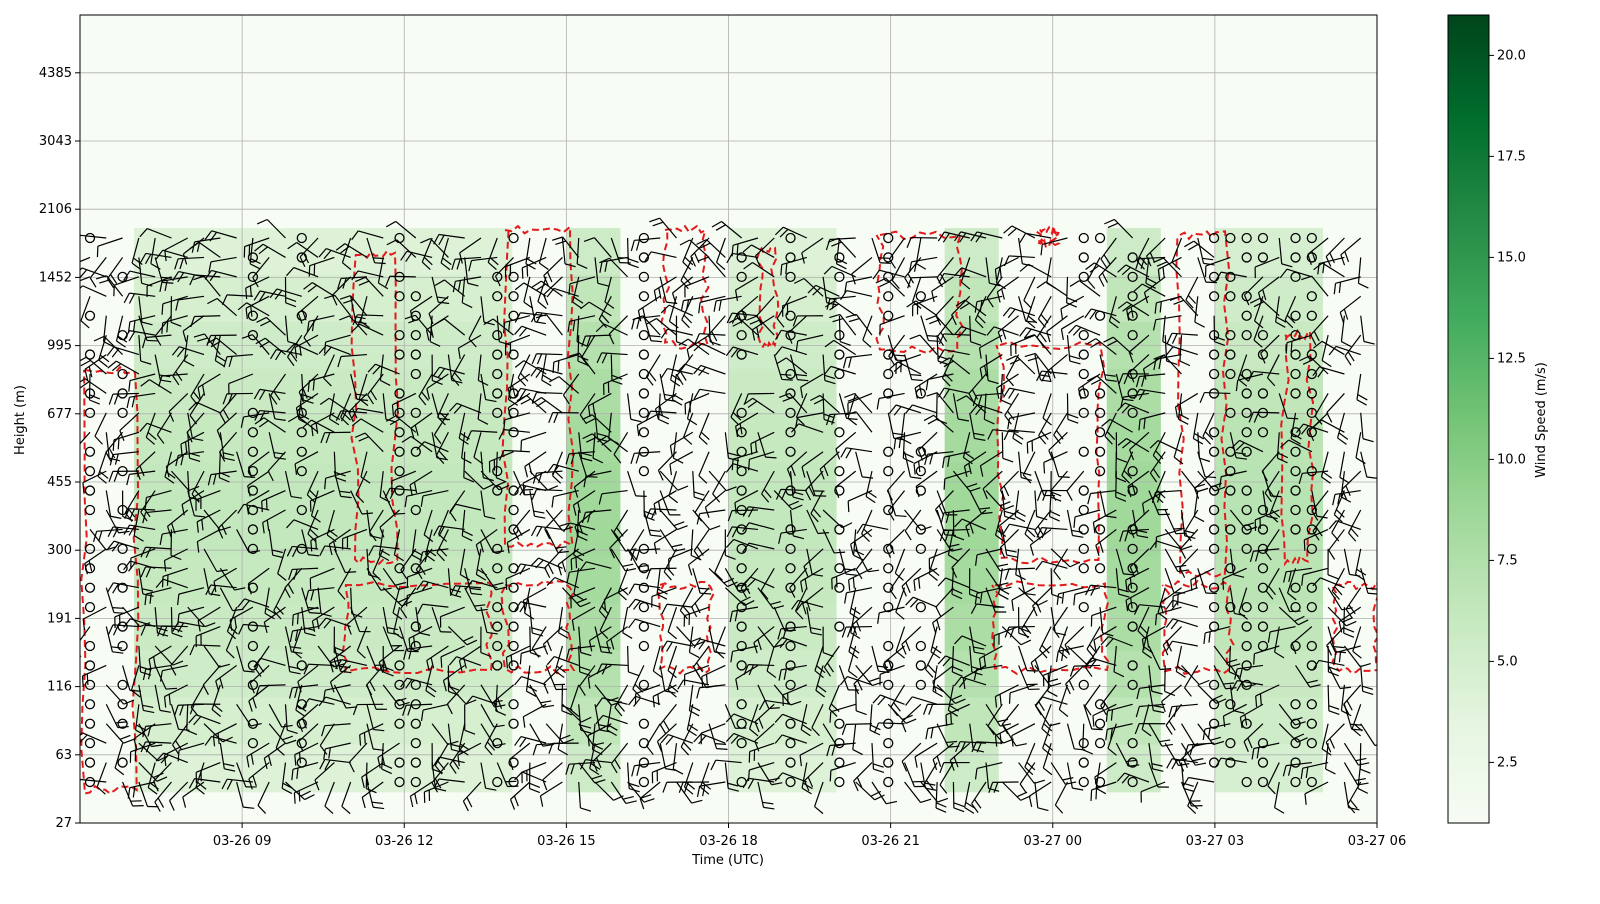  Describe the element at coordinates (1507, 560) in the screenshot. I see `colorbar-tick-label-2: 7.5` at that location.